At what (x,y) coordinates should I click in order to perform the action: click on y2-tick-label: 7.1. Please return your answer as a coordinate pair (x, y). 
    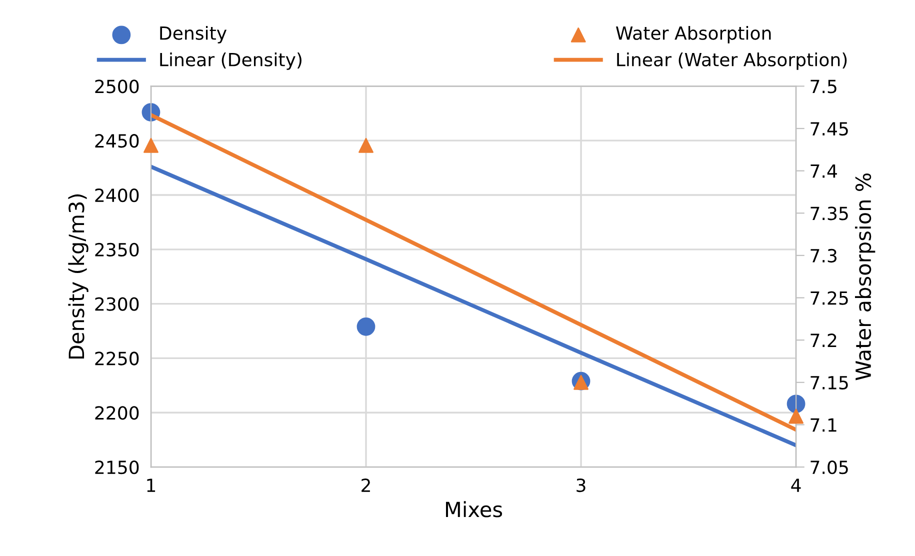
    Looking at the image, I should click on (823, 425).